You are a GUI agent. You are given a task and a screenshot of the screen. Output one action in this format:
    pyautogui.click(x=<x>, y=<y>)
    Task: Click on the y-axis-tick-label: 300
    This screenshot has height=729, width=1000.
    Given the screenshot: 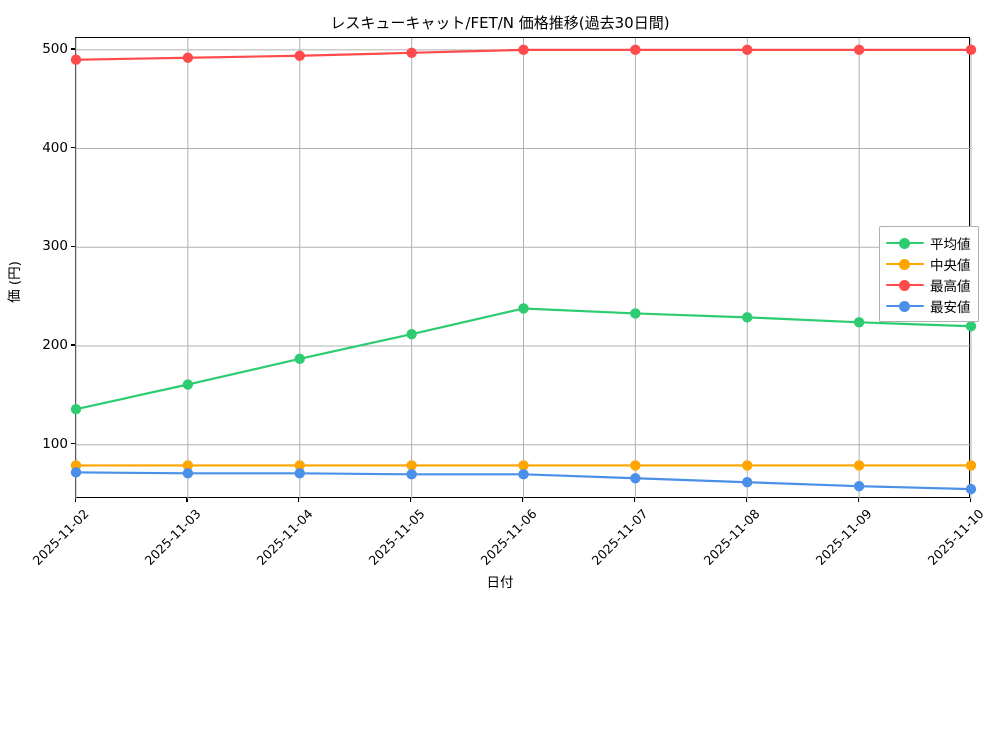 What is the action you would take?
    pyautogui.click(x=55, y=246)
    